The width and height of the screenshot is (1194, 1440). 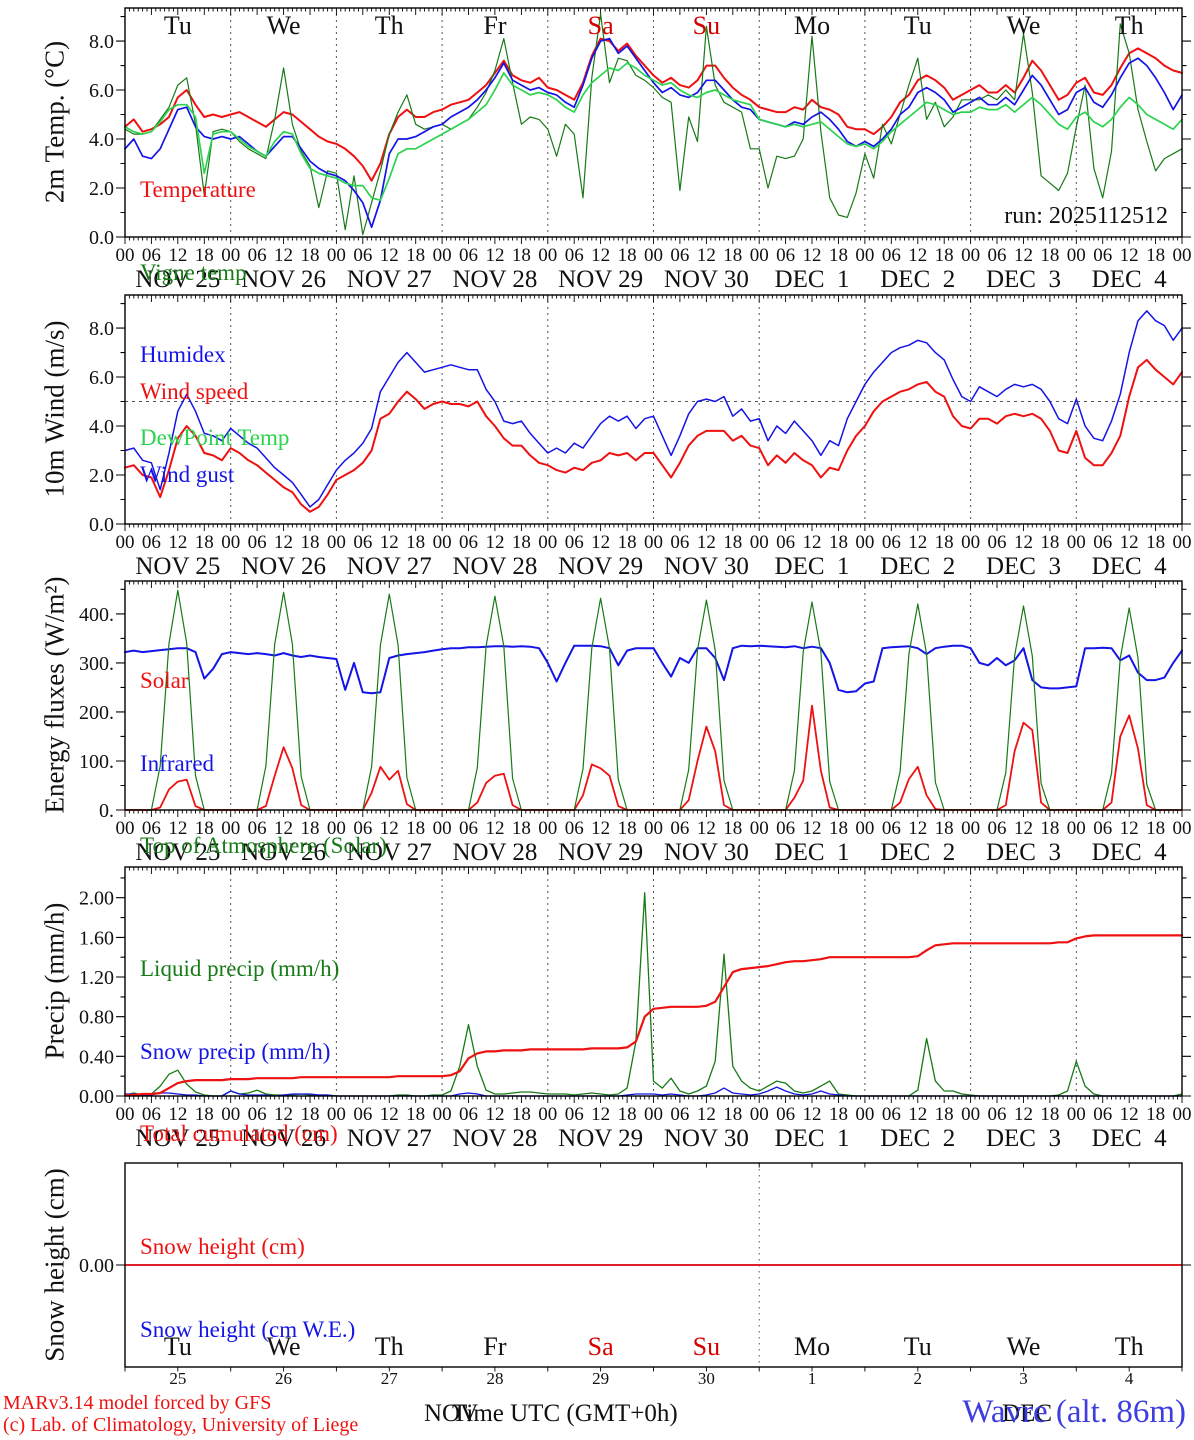 What do you see at coordinates (164, 680) in the screenshot?
I see `legend-solar: Solar` at bounding box center [164, 680].